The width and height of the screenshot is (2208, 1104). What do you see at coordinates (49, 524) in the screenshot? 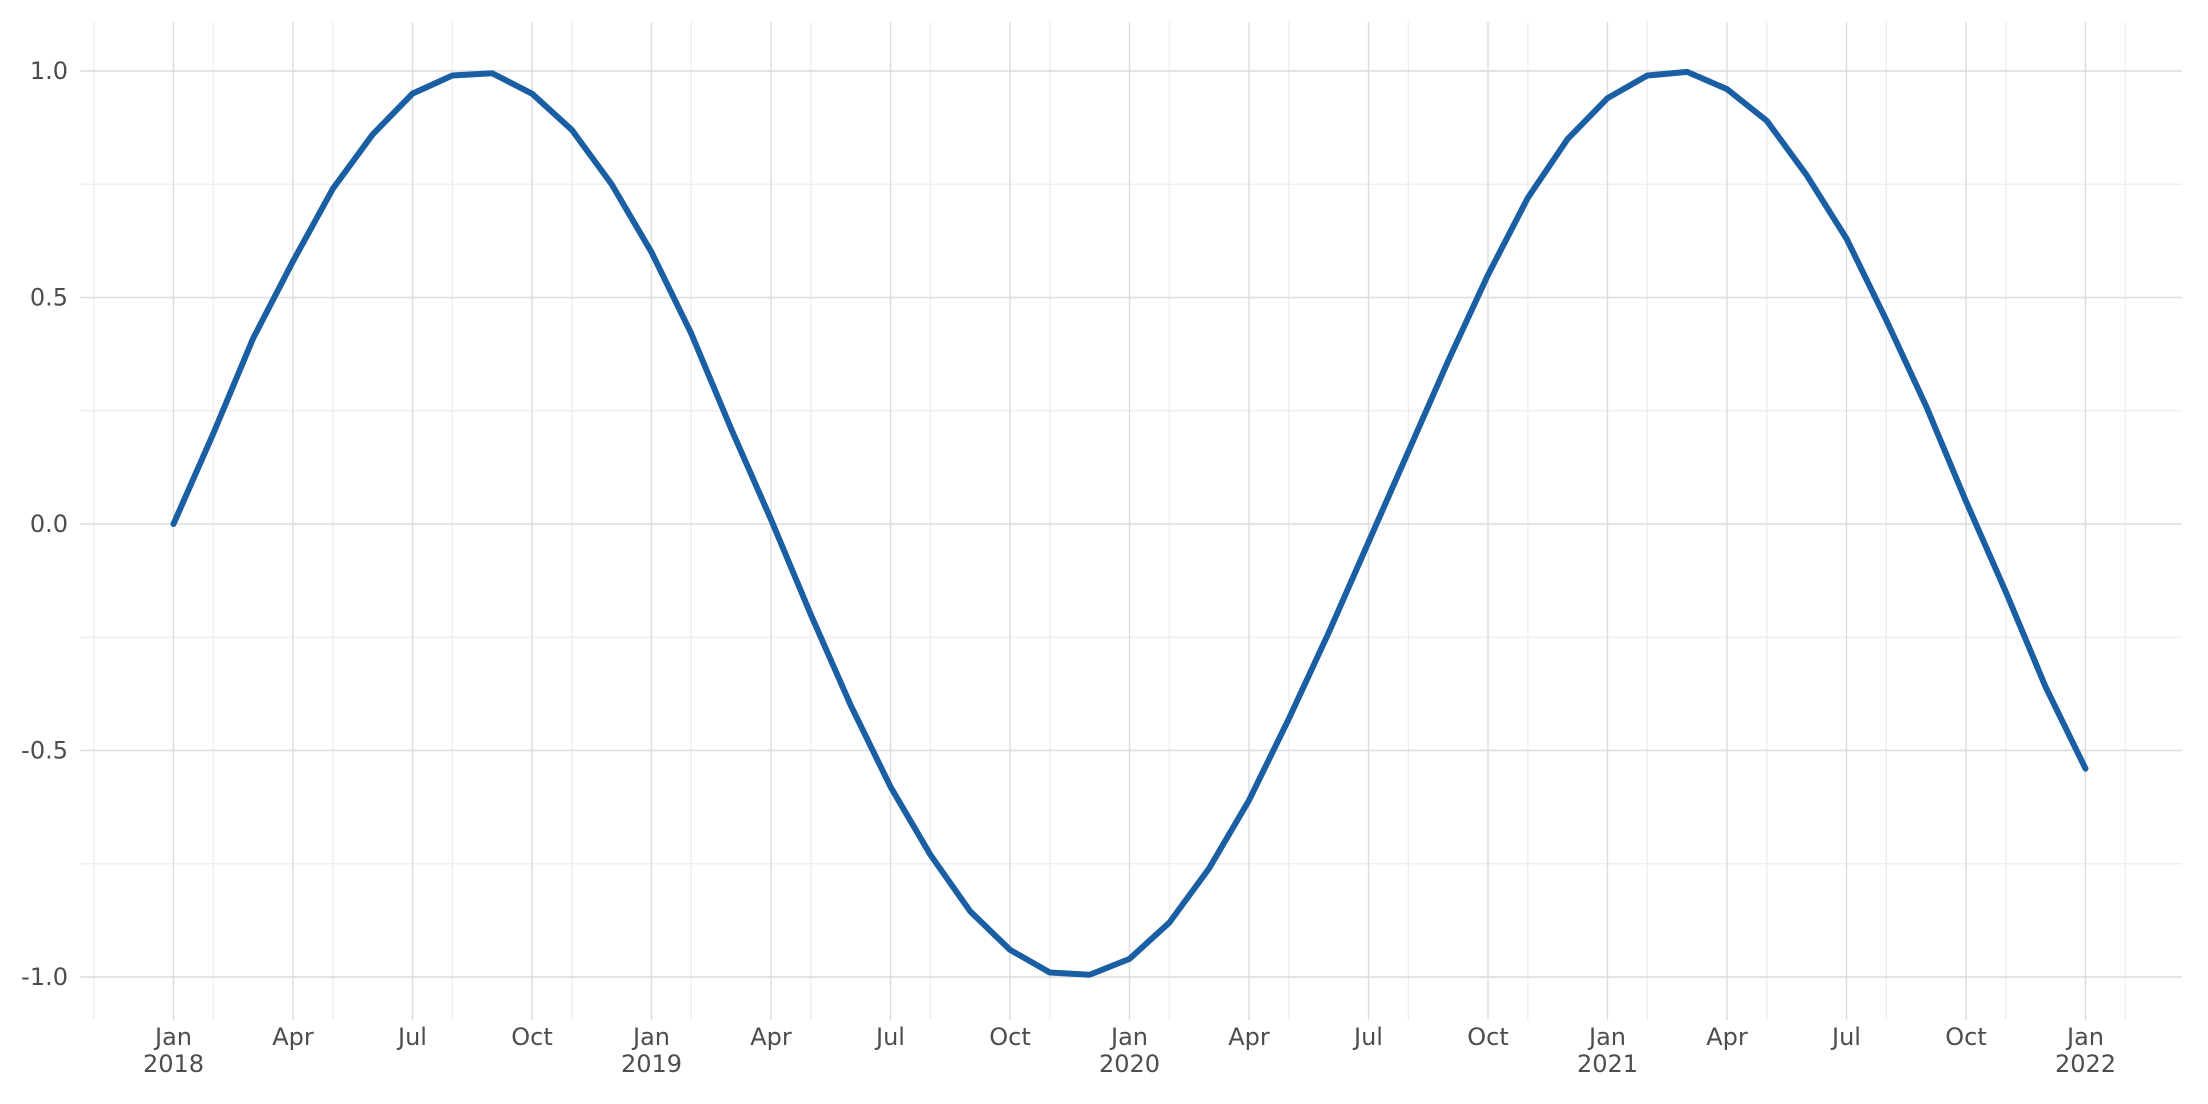
I see `y-tick-label: 0.0` at bounding box center [49, 524].